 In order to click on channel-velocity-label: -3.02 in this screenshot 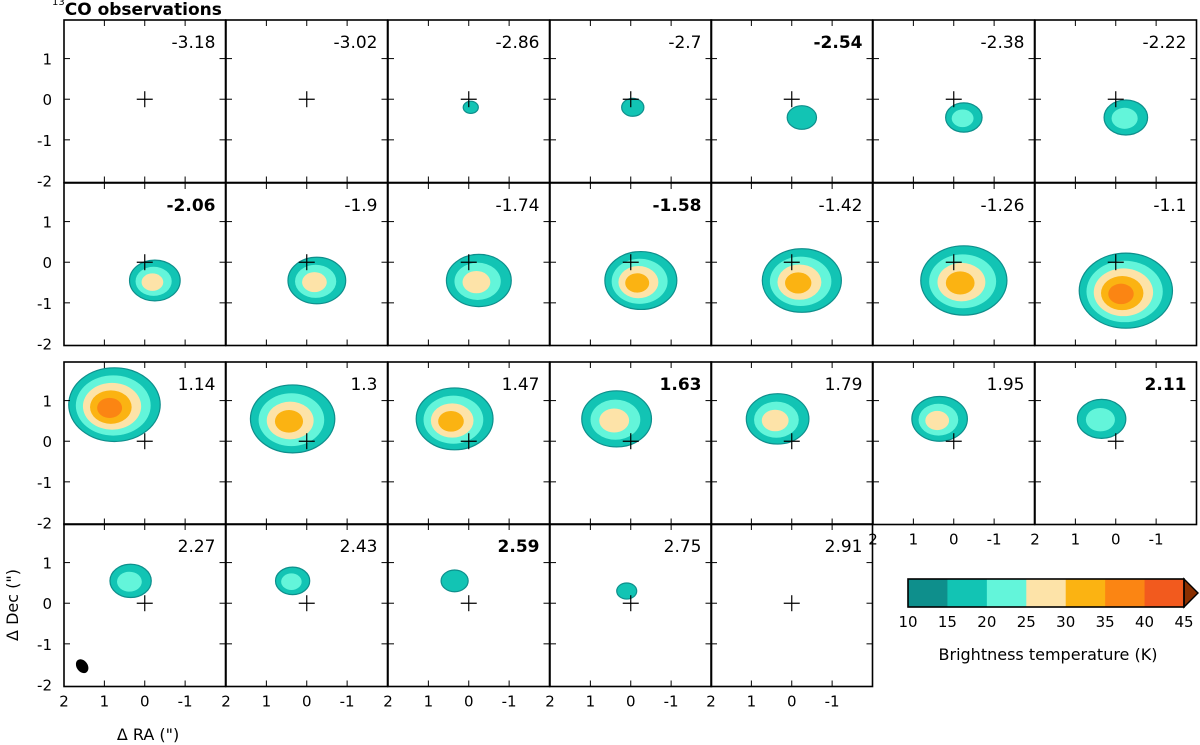, I will do `click(356, 43)`.